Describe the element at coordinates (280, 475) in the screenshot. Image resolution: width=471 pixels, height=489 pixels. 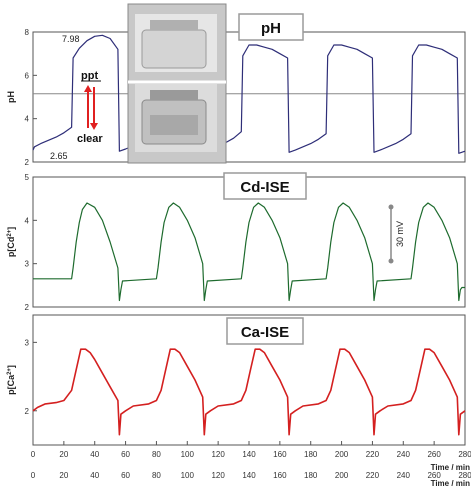
I see `bottom-x-tick-label: 160` at that location.